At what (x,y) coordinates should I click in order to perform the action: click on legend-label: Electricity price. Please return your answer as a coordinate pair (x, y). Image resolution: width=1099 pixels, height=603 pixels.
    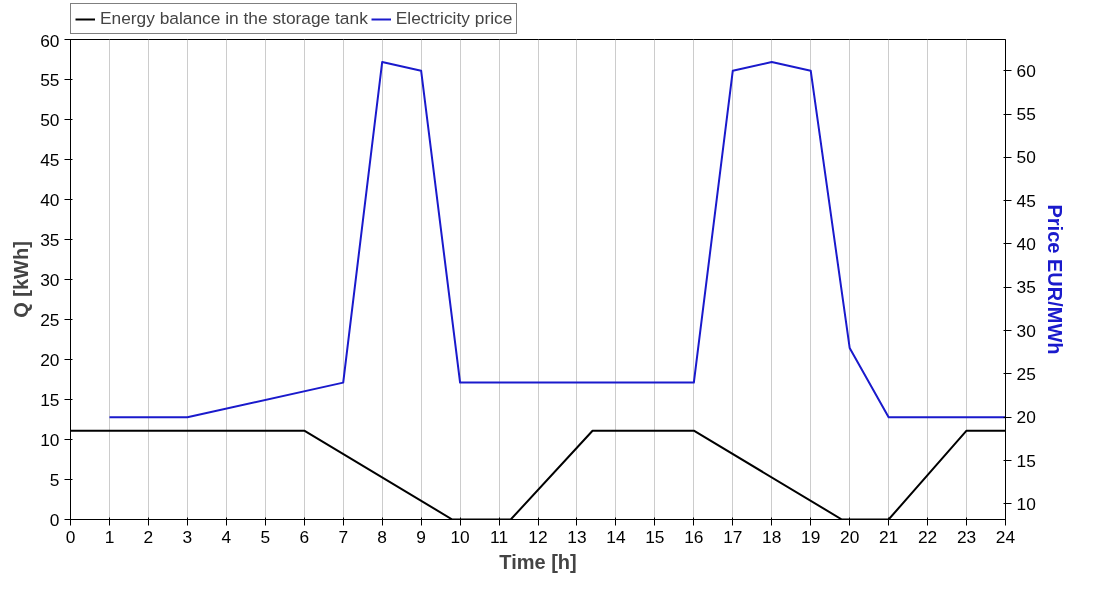
    Looking at the image, I should click on (454, 18).